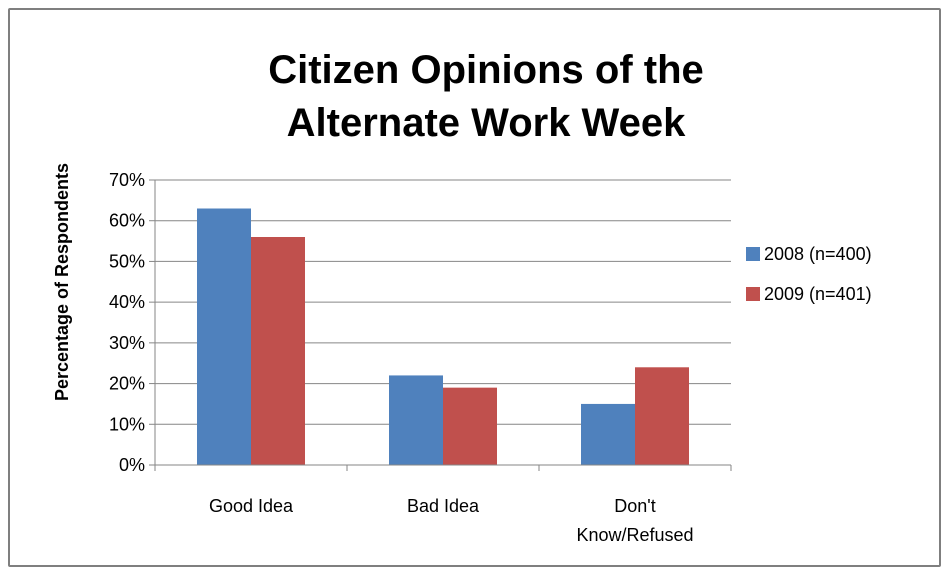 This screenshot has height=577, width=951. I want to click on y-tick-label: 70%, so click(127, 180).